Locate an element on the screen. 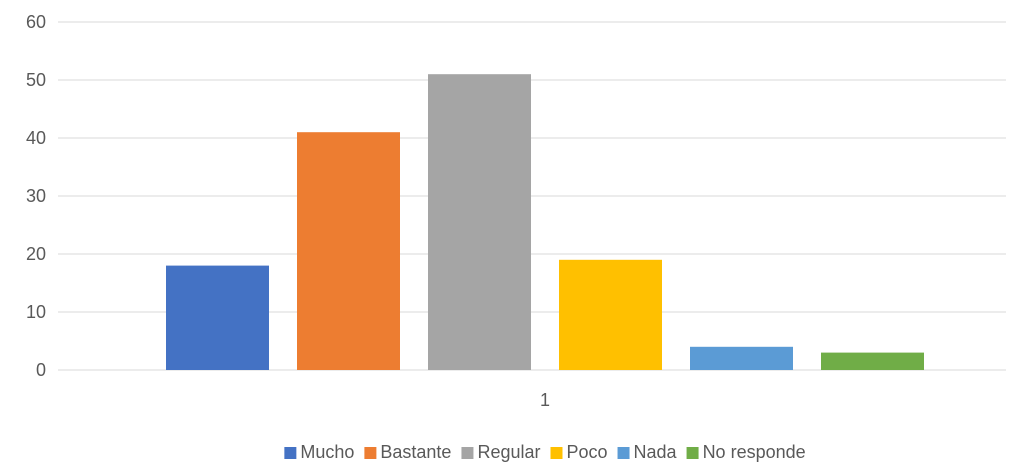 This screenshot has width=1024, height=468. x-tick-label: 1 is located at coordinates (545, 400).